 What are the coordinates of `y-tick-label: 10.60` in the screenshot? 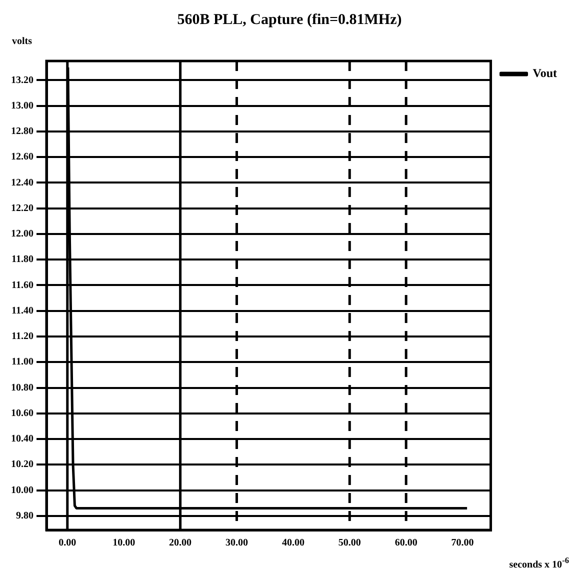 It's located at (22, 413).